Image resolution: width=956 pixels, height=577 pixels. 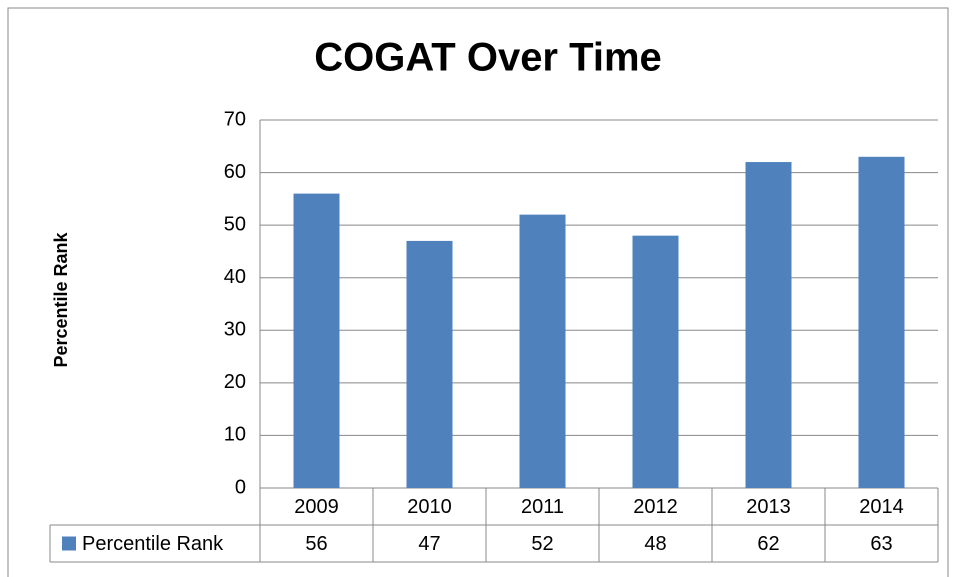 What do you see at coordinates (542, 544) in the screenshot?
I see `table-value: 52` at bounding box center [542, 544].